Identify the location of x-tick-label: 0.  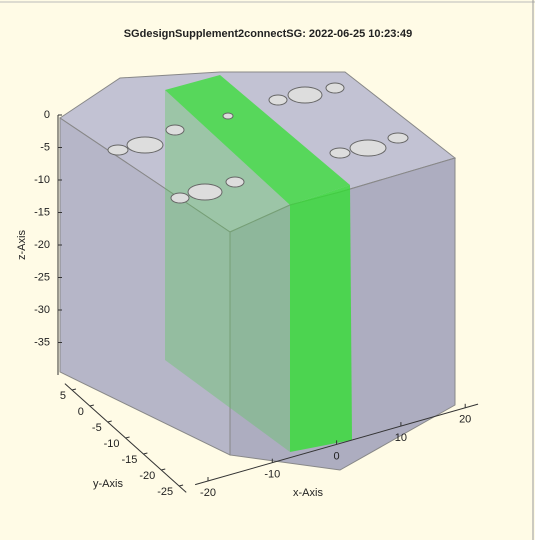
(337, 456).